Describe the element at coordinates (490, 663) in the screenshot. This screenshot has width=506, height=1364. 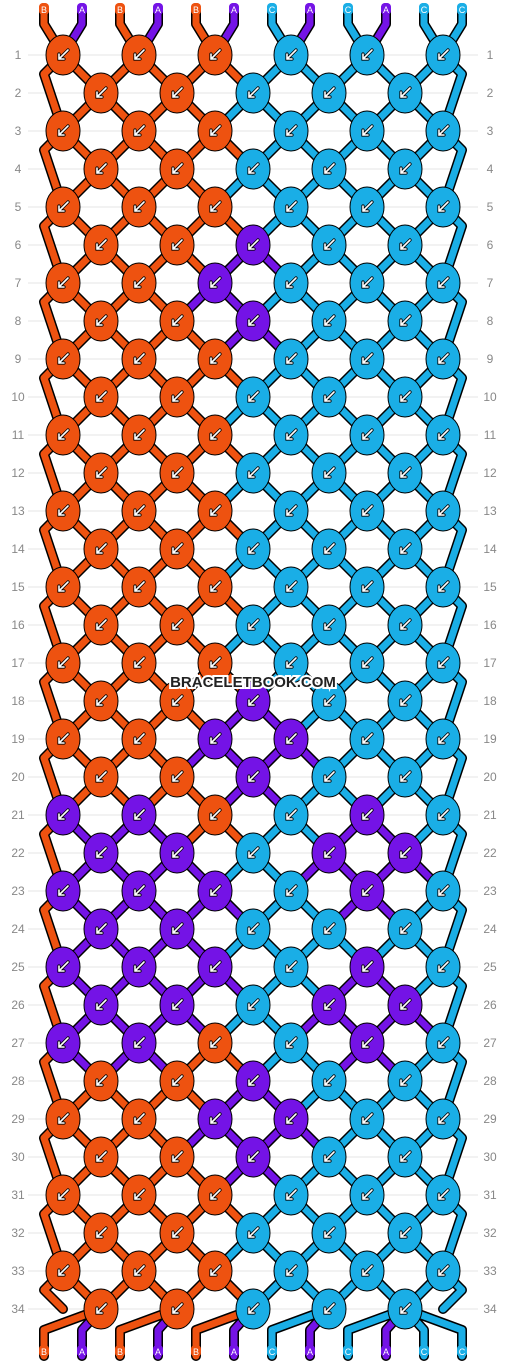
I see `row-number-right: 17` at that location.